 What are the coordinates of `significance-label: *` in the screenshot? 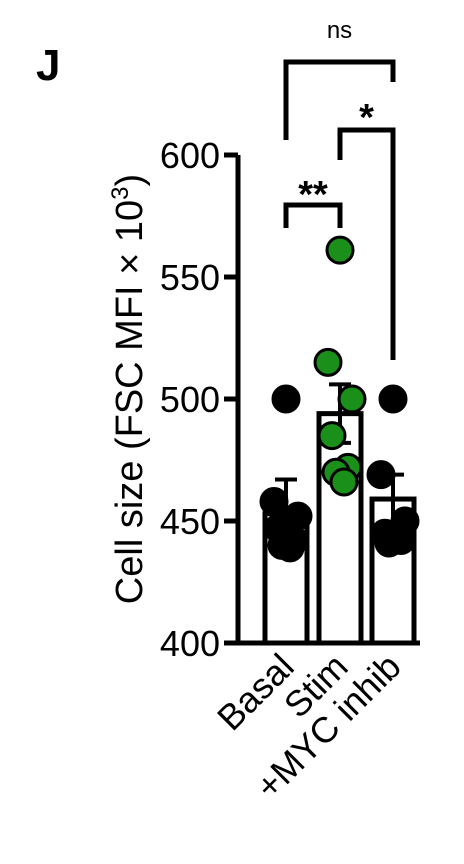 It's located at (366, 118).